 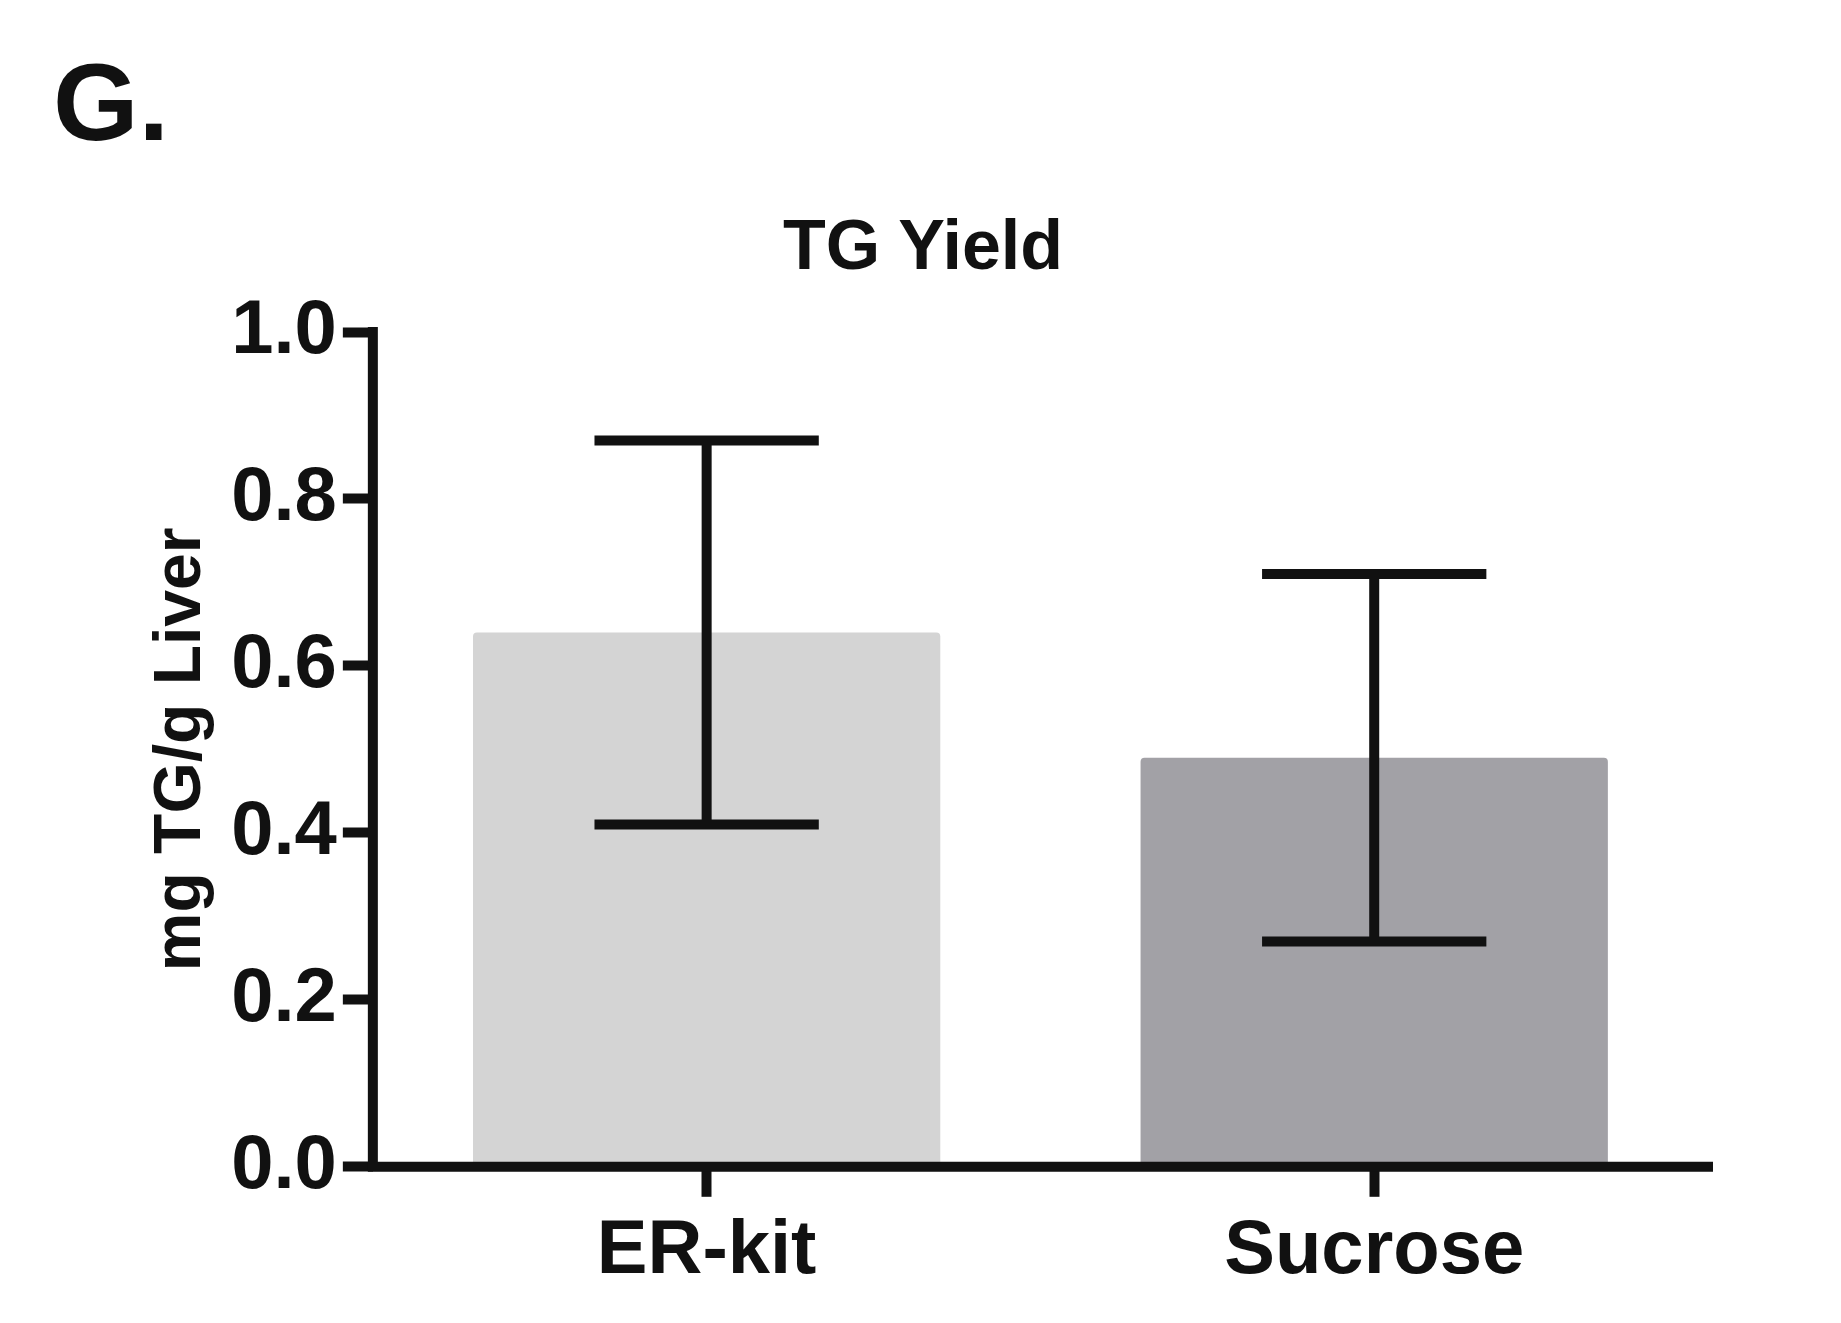 I want to click on y-tick-label: 0.6, so click(x=284, y=660).